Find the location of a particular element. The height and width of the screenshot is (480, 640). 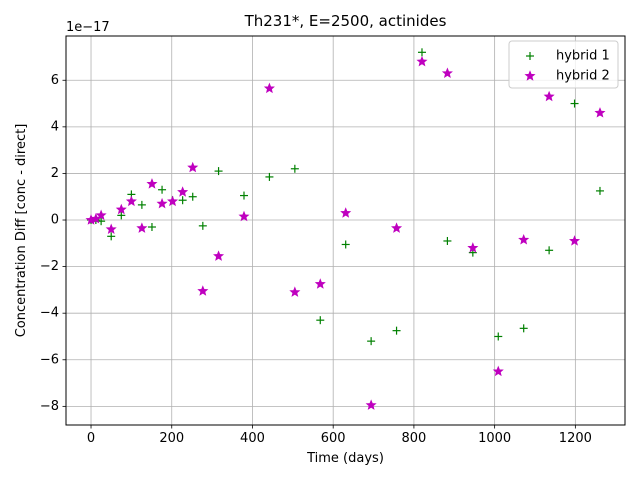

y-axis-title: Concentration Diff [conc - direct] is located at coordinates (21, 231).